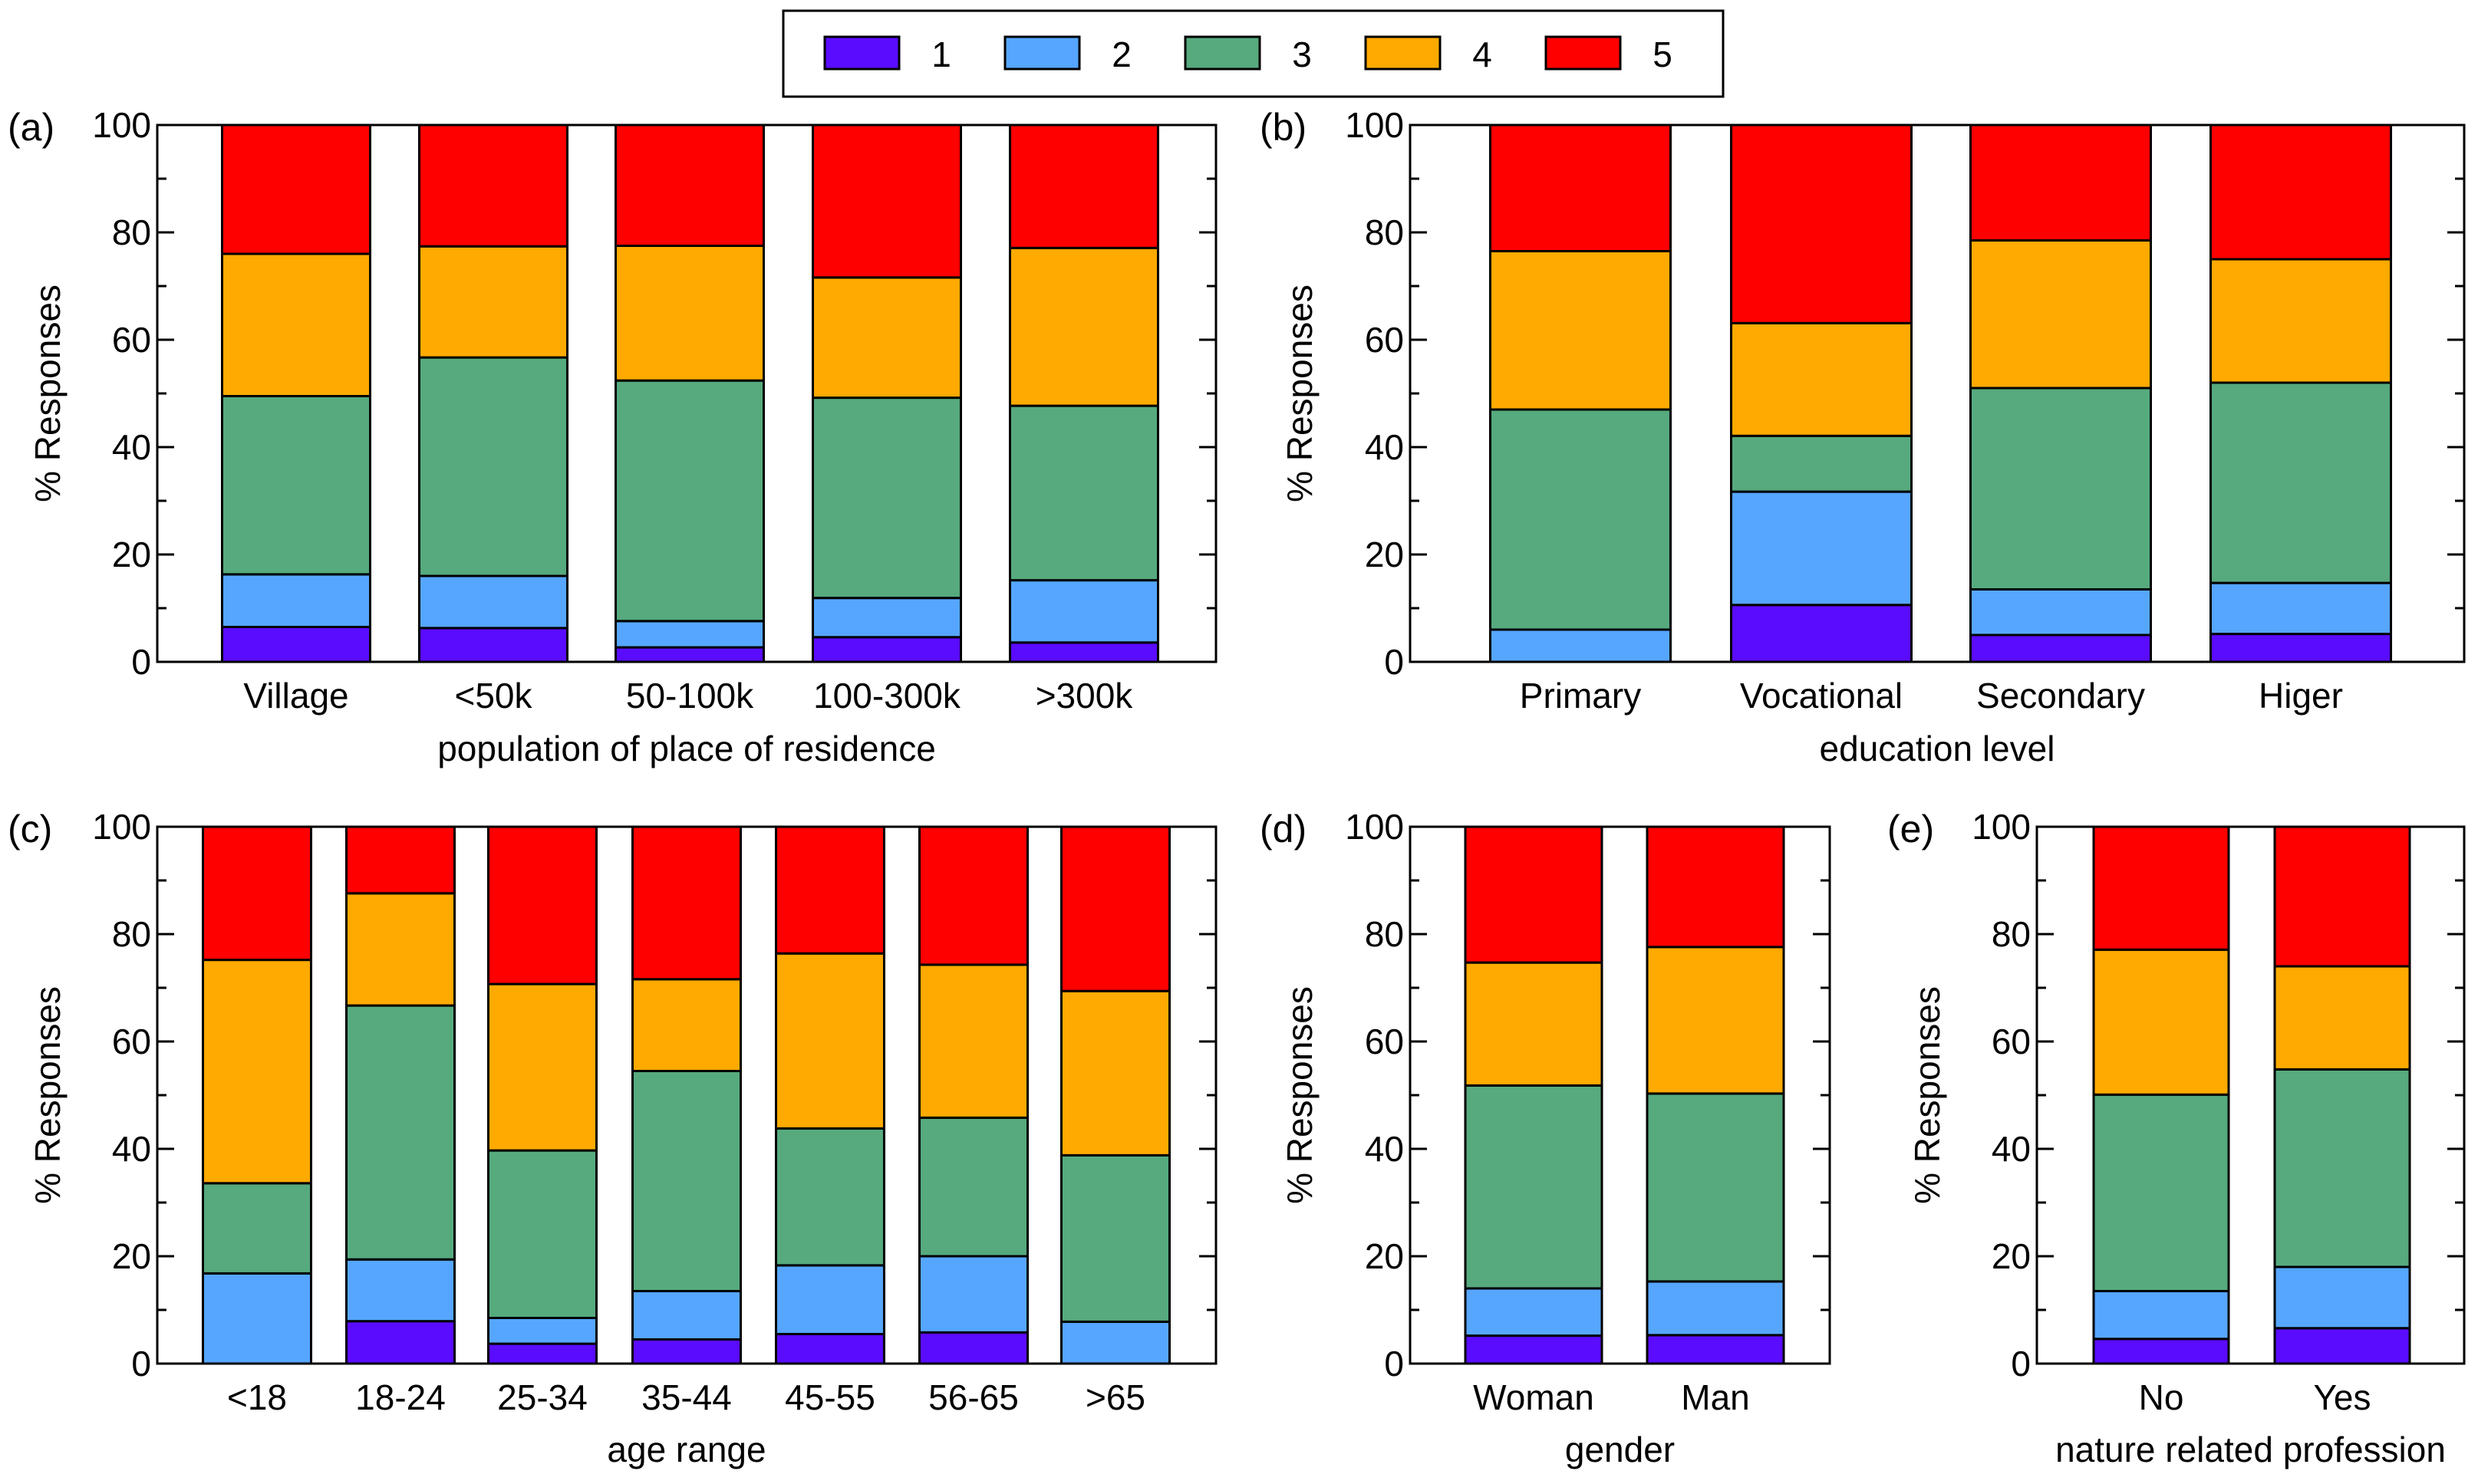 The image size is (2478, 1484). What do you see at coordinates (2161, 1397) in the screenshot?
I see `x-tick-label: No` at bounding box center [2161, 1397].